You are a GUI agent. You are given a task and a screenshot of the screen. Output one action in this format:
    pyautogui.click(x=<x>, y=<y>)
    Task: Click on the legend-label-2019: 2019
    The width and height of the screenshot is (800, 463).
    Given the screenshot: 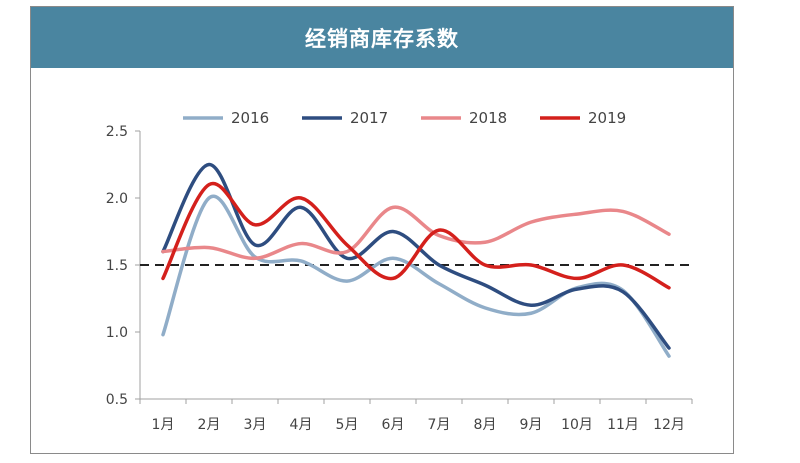 What is the action you would take?
    pyautogui.click(x=607, y=118)
    